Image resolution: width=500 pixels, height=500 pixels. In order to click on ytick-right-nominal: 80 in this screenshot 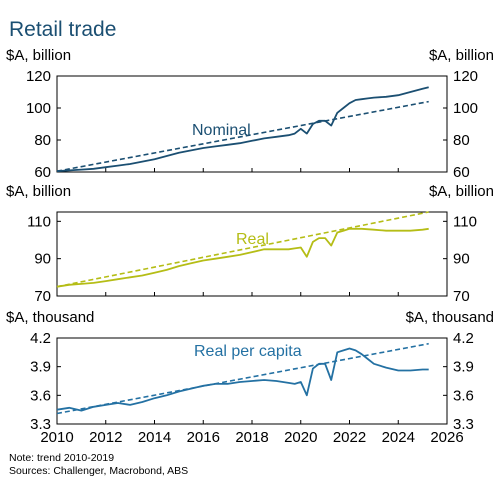, I will do `click(461, 140)`.